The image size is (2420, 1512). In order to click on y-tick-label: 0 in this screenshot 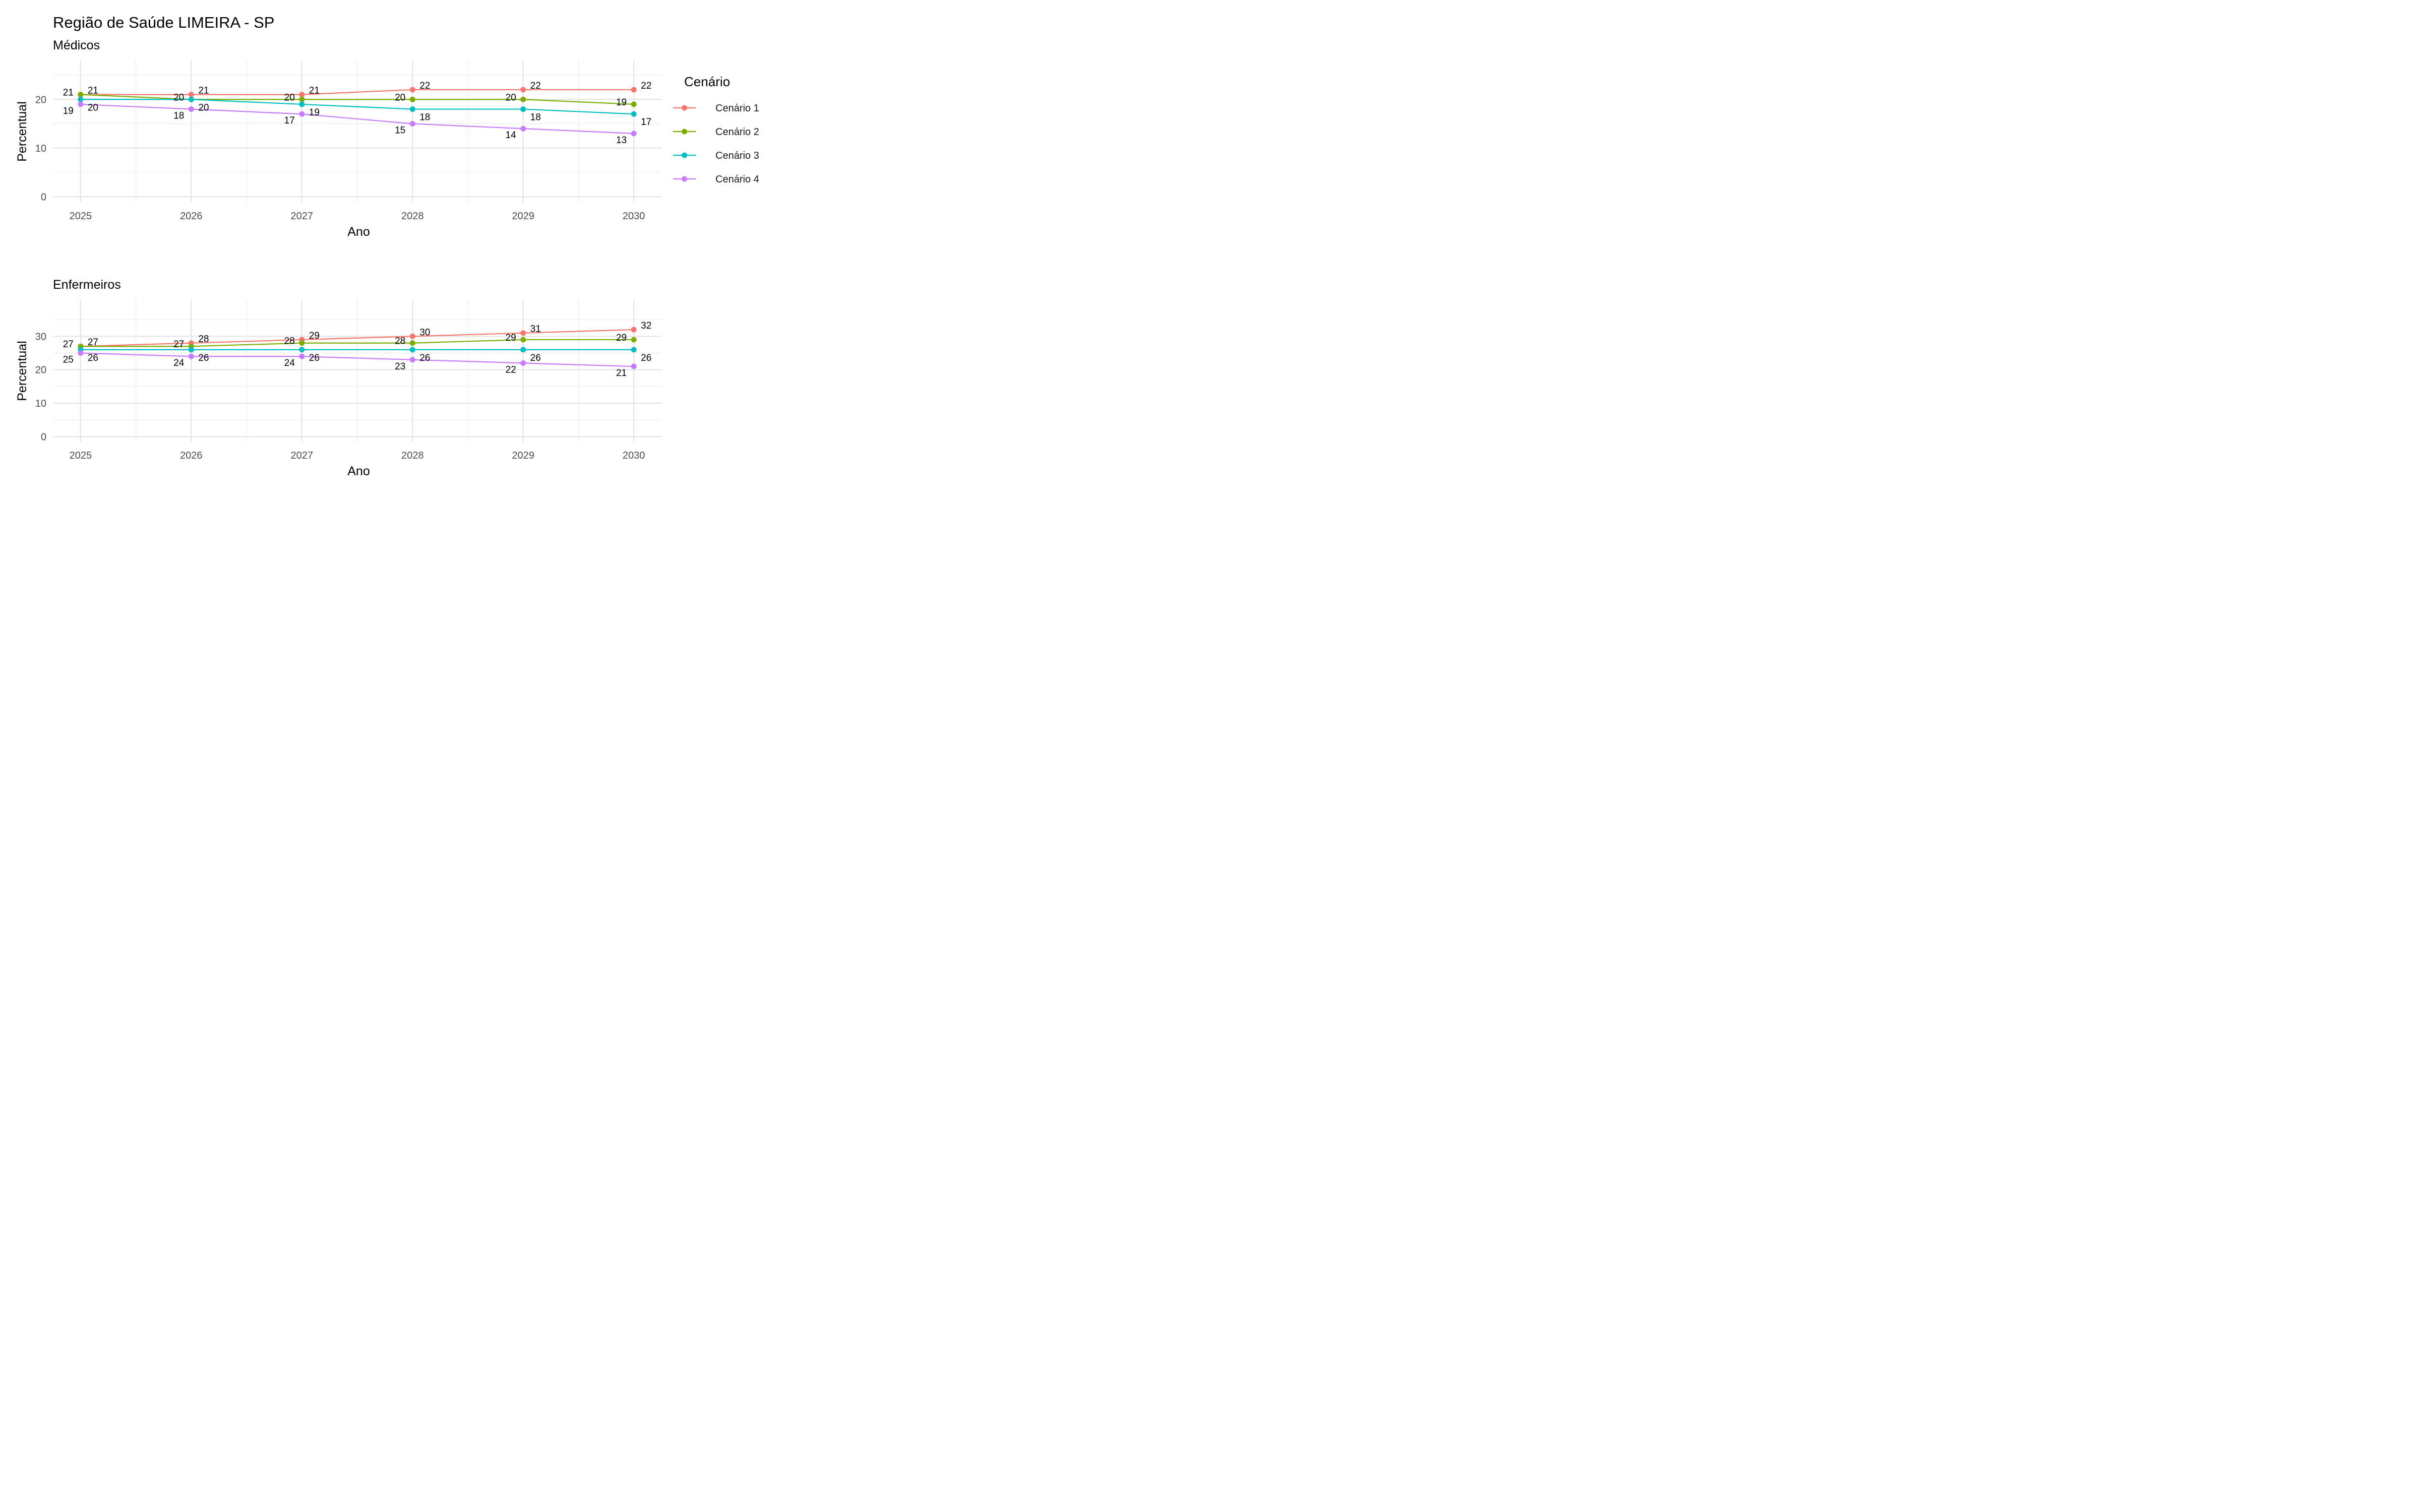, I will do `click(43, 198)`.